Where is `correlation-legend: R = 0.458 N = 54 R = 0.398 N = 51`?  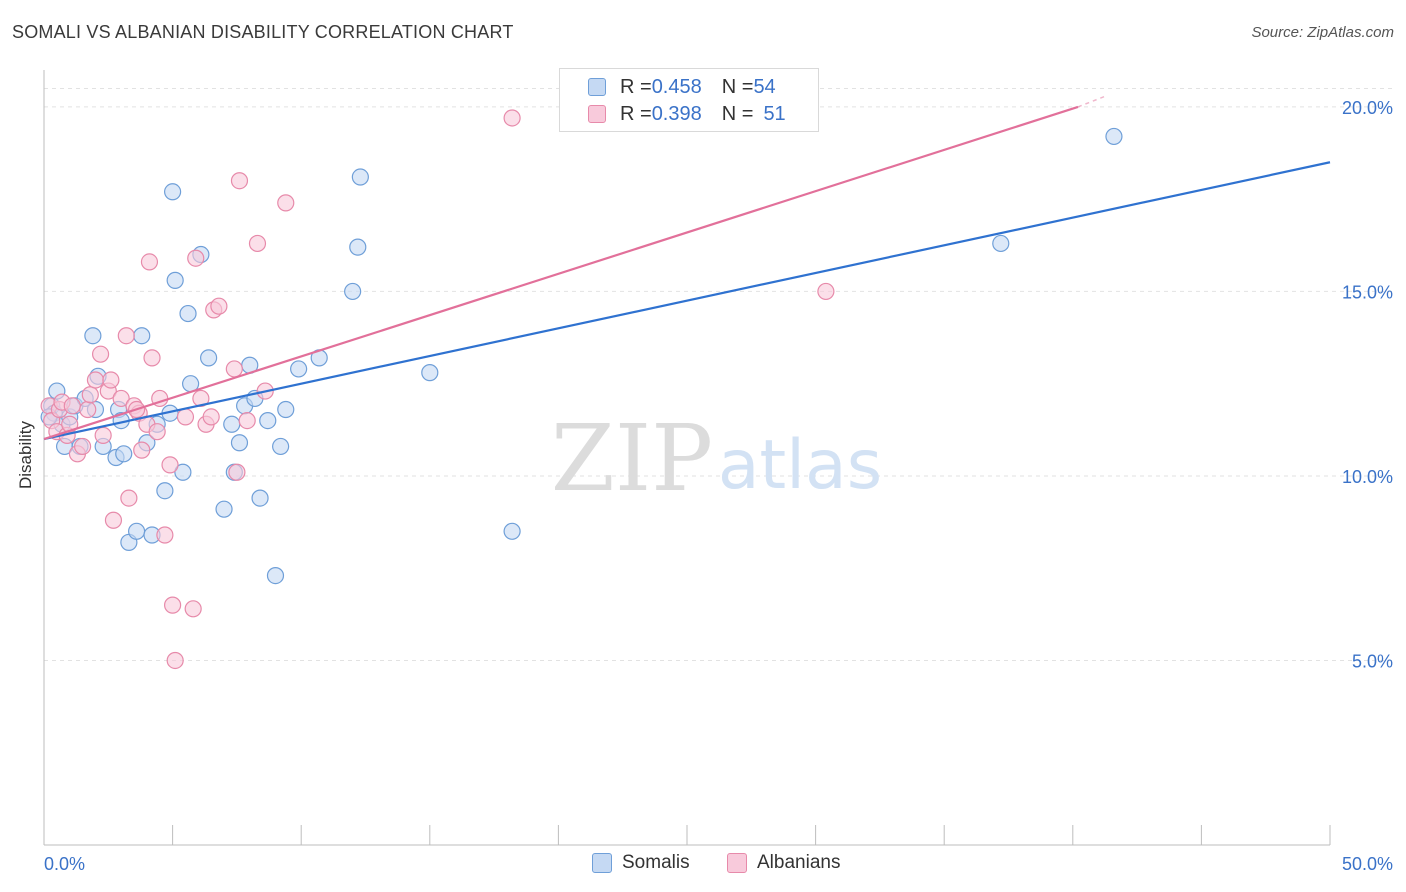
correlation-legend: R = 0.458 N = 54 R = 0.398 N = 51 is located at coordinates (689, 100).